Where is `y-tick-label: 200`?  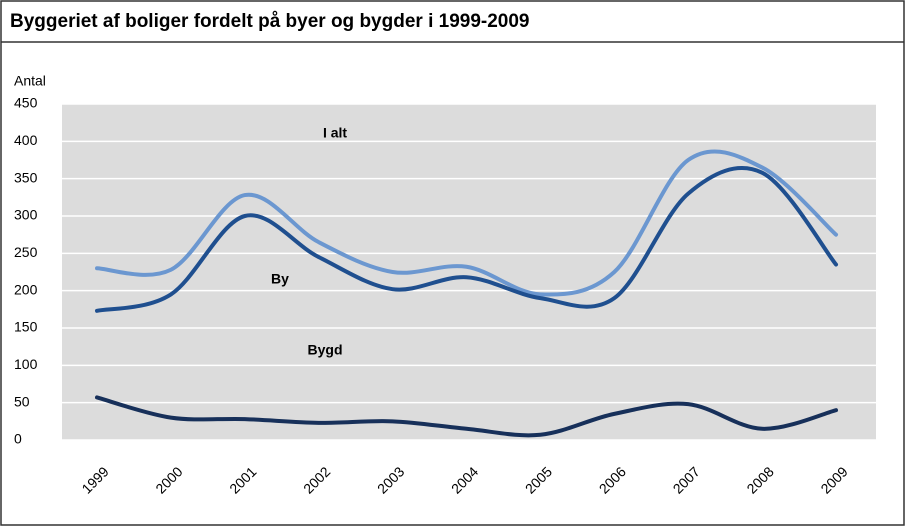 y-tick-label: 200 is located at coordinates (26, 289).